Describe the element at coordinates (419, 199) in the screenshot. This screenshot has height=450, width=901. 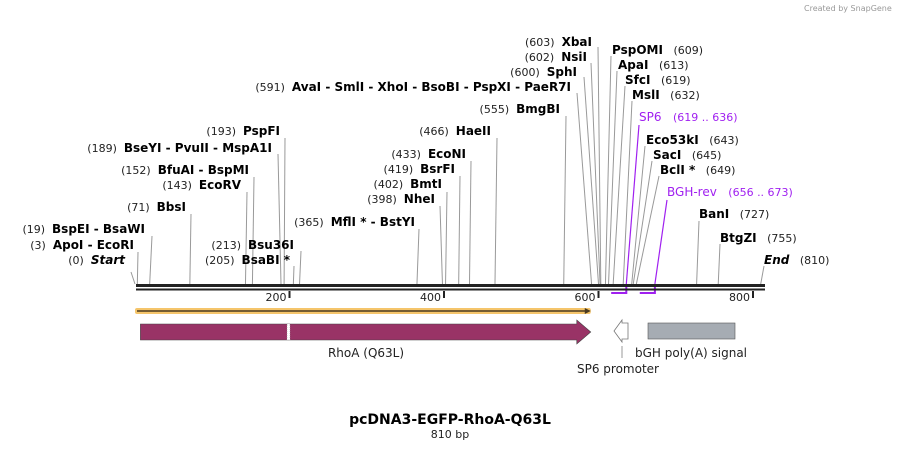
I see `site-name: NheI` at that location.